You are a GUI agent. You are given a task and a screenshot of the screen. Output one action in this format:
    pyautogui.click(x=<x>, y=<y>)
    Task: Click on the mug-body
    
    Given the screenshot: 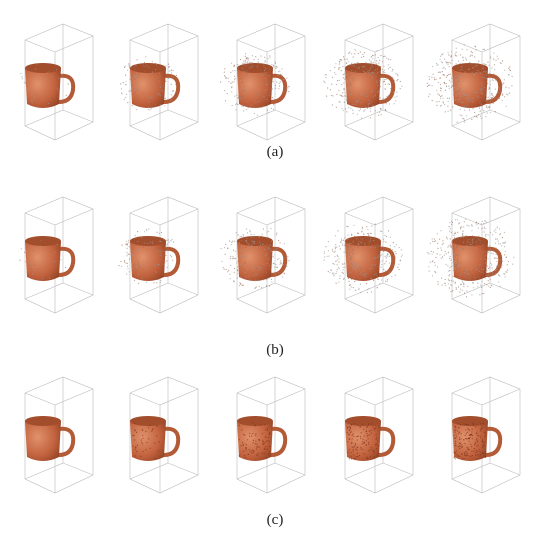 What is the action you would take?
    pyautogui.click(x=255, y=441)
    